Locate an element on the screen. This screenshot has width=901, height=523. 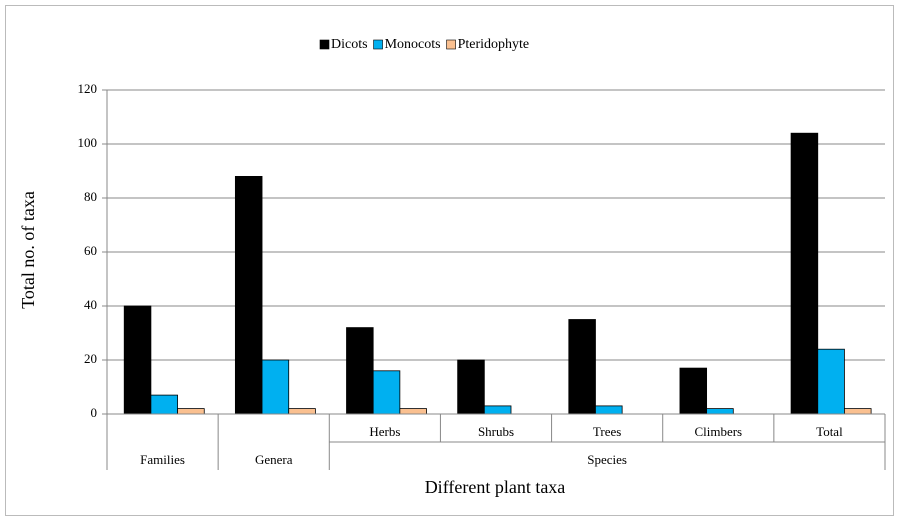
y-tick-label: 60 is located at coordinates (90, 250).